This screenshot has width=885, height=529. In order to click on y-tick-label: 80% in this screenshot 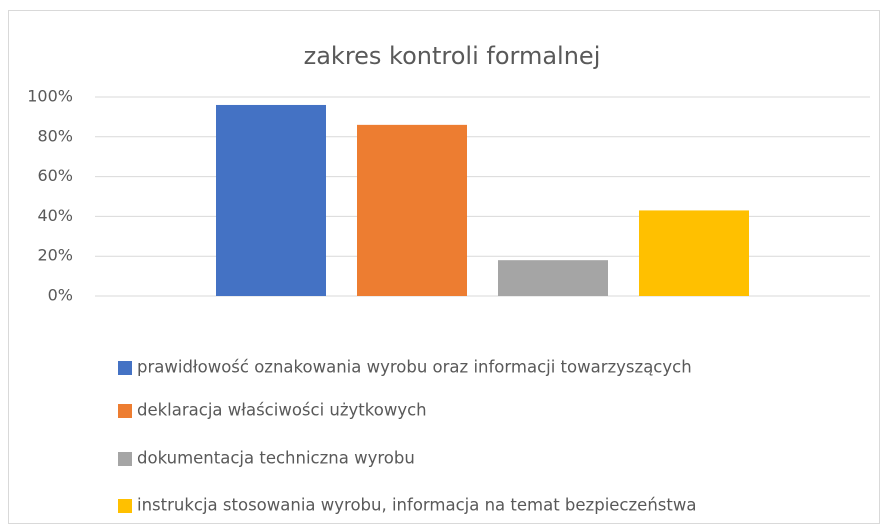, I will do `click(55, 135)`.